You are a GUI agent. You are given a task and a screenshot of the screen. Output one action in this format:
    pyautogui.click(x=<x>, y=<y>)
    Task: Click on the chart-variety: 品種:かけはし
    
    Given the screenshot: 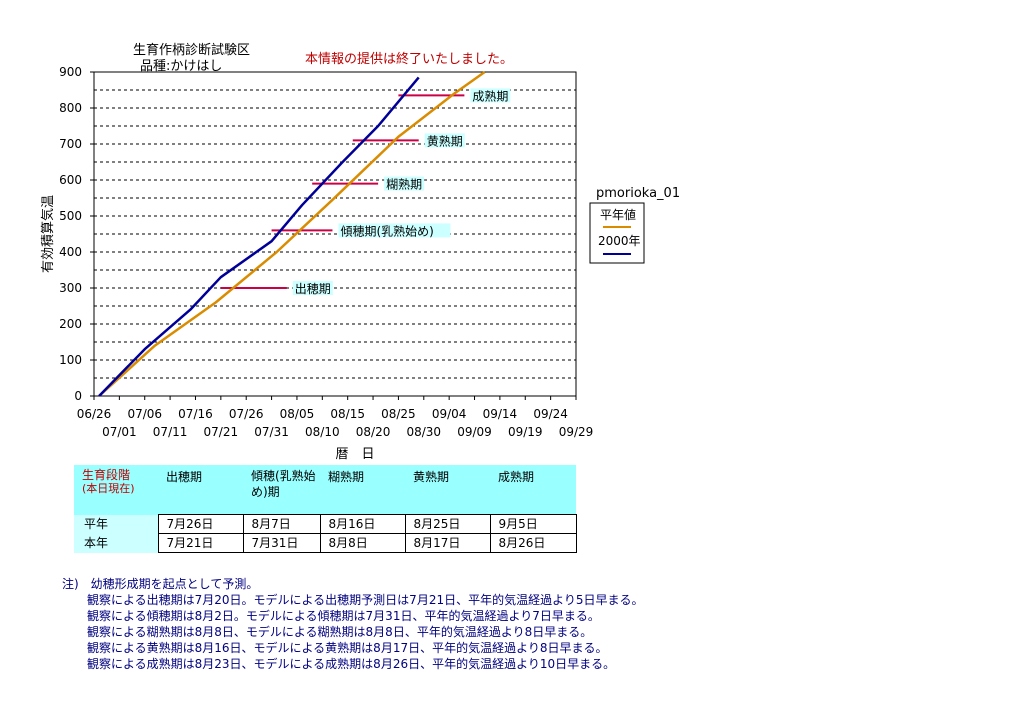 What is the action you would take?
    pyautogui.click(x=181, y=66)
    